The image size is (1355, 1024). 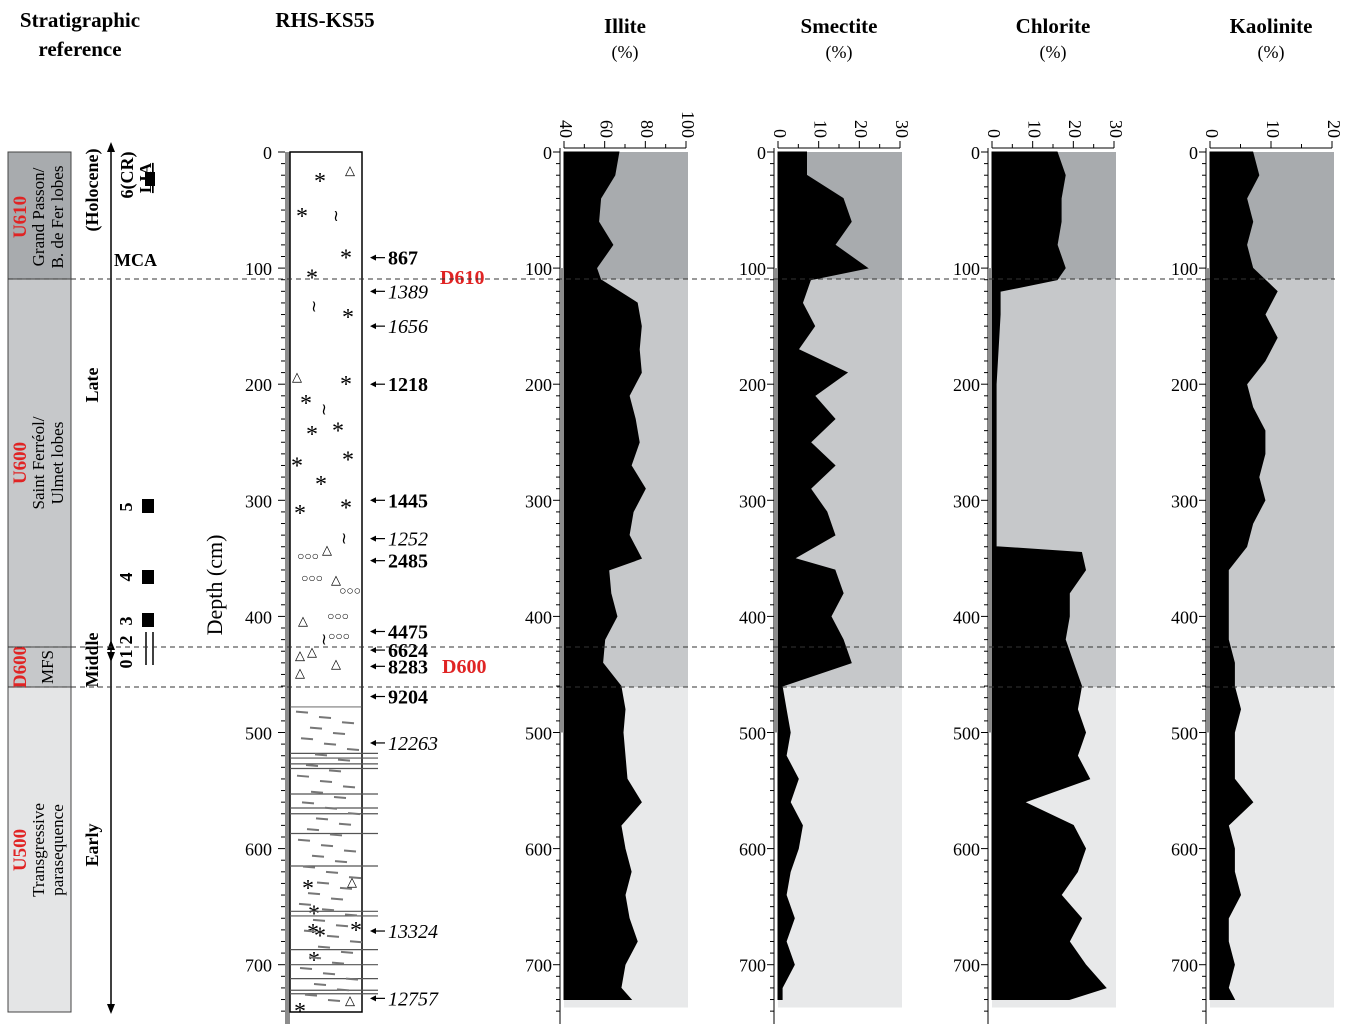 I want to click on marker-2: 2, so click(x=126, y=640).